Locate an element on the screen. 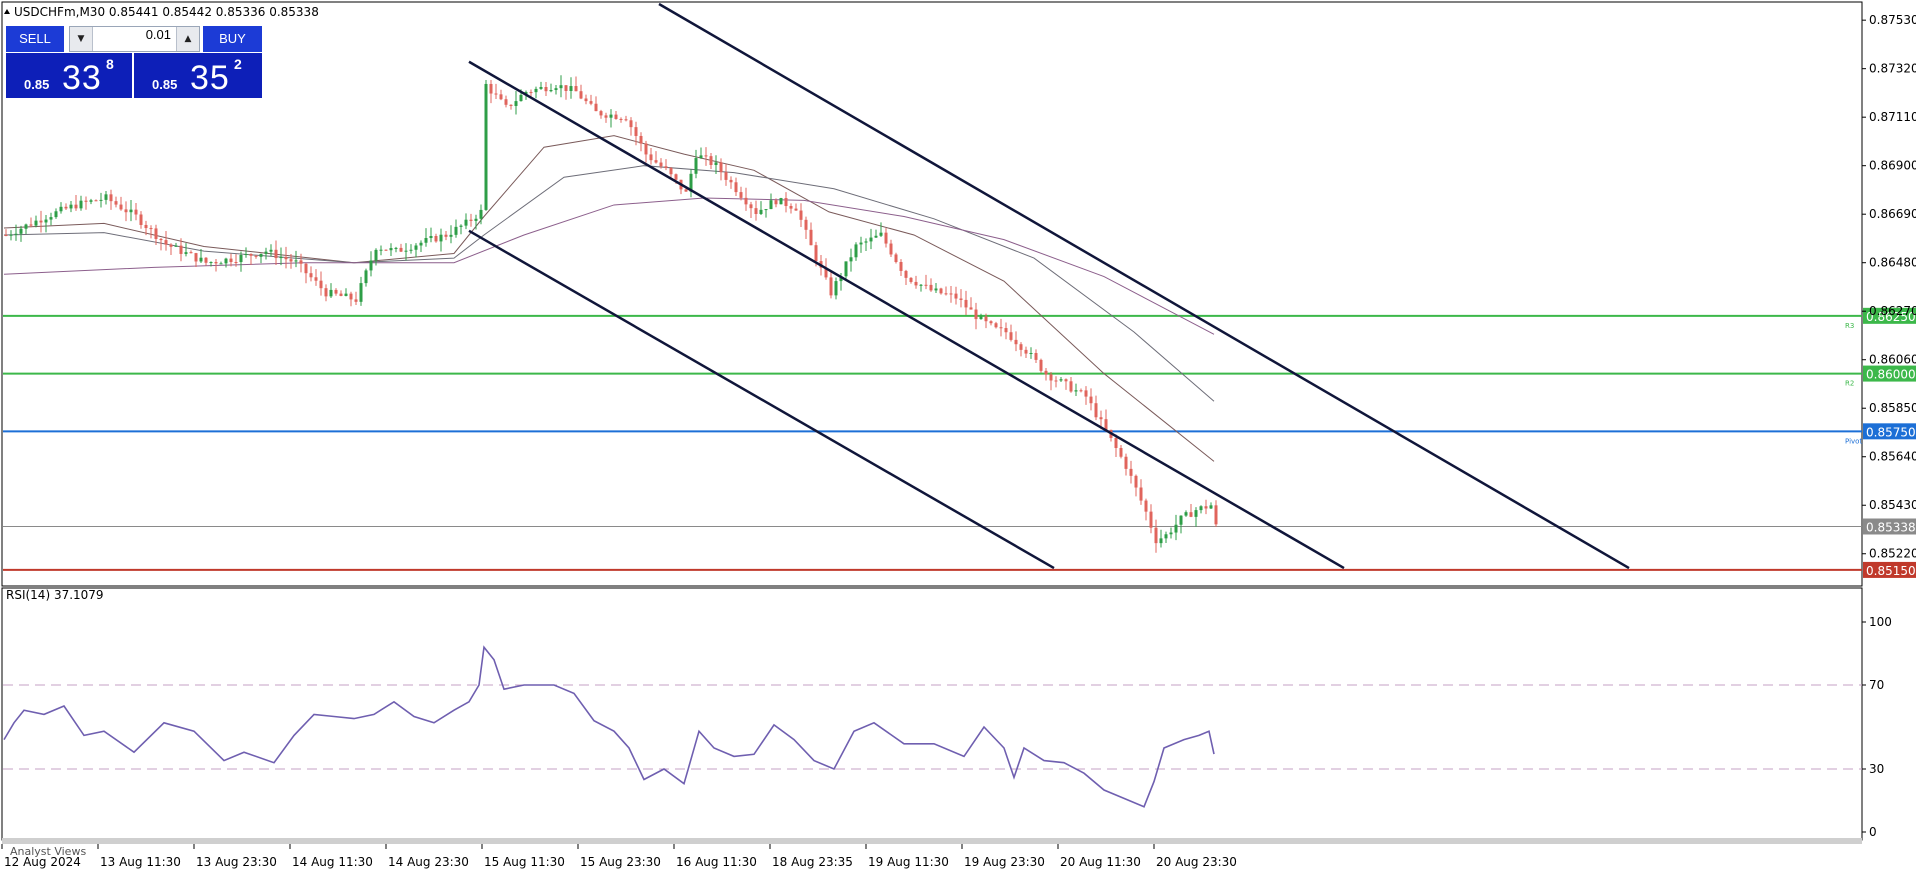 The width and height of the screenshot is (1916, 878). price-tick-label-5: 0.86480 is located at coordinates (1892, 263).